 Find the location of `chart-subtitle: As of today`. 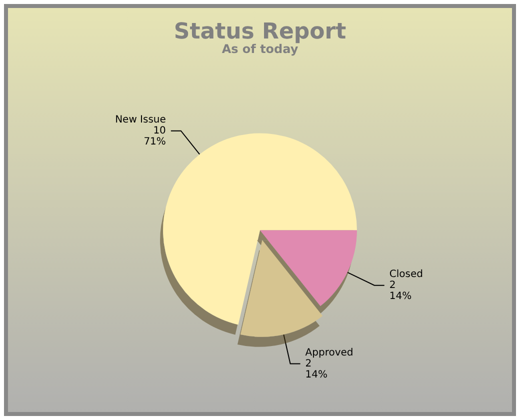

chart-subtitle: As of today is located at coordinates (260, 49).